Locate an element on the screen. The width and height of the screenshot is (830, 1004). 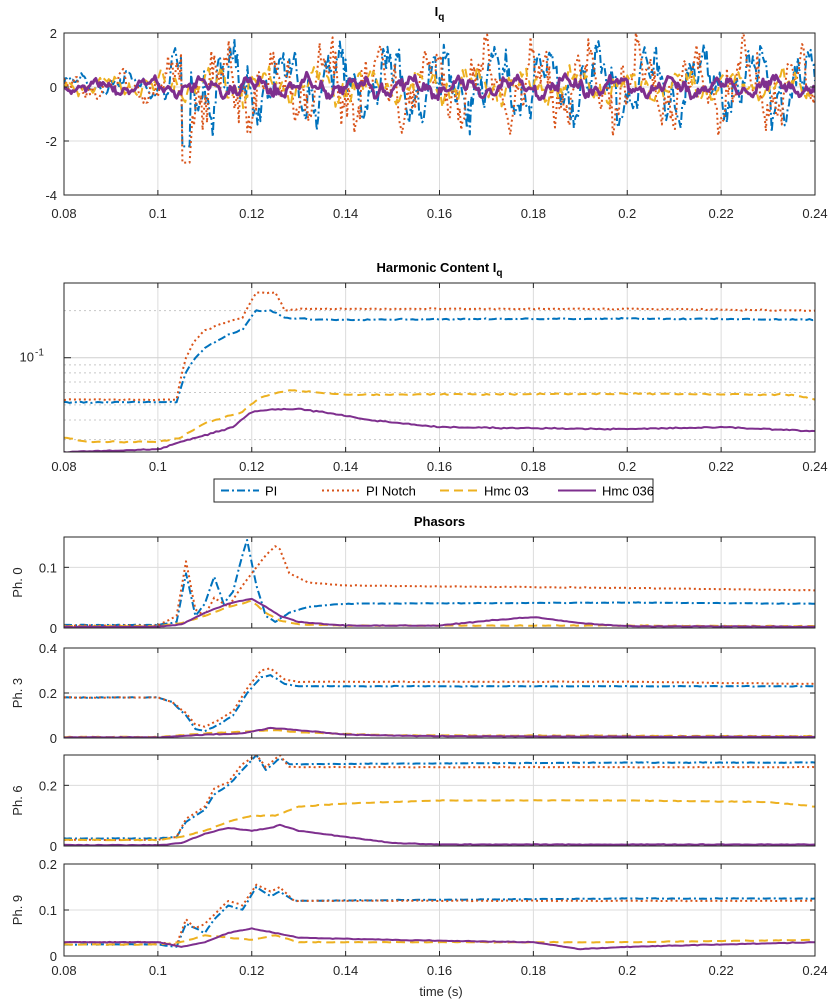
series-ph6 is located at coordinates (439, 800).